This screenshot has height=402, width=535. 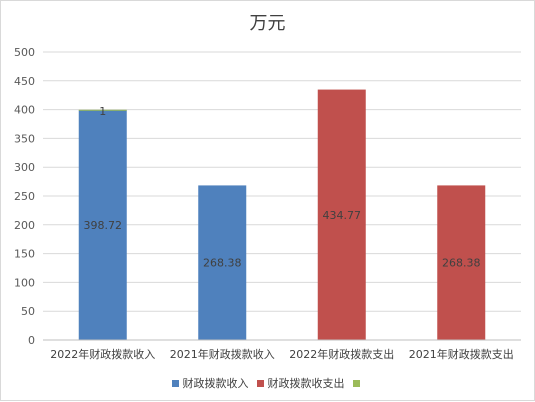 I want to click on y-tick-label: 350, so click(x=24, y=138).